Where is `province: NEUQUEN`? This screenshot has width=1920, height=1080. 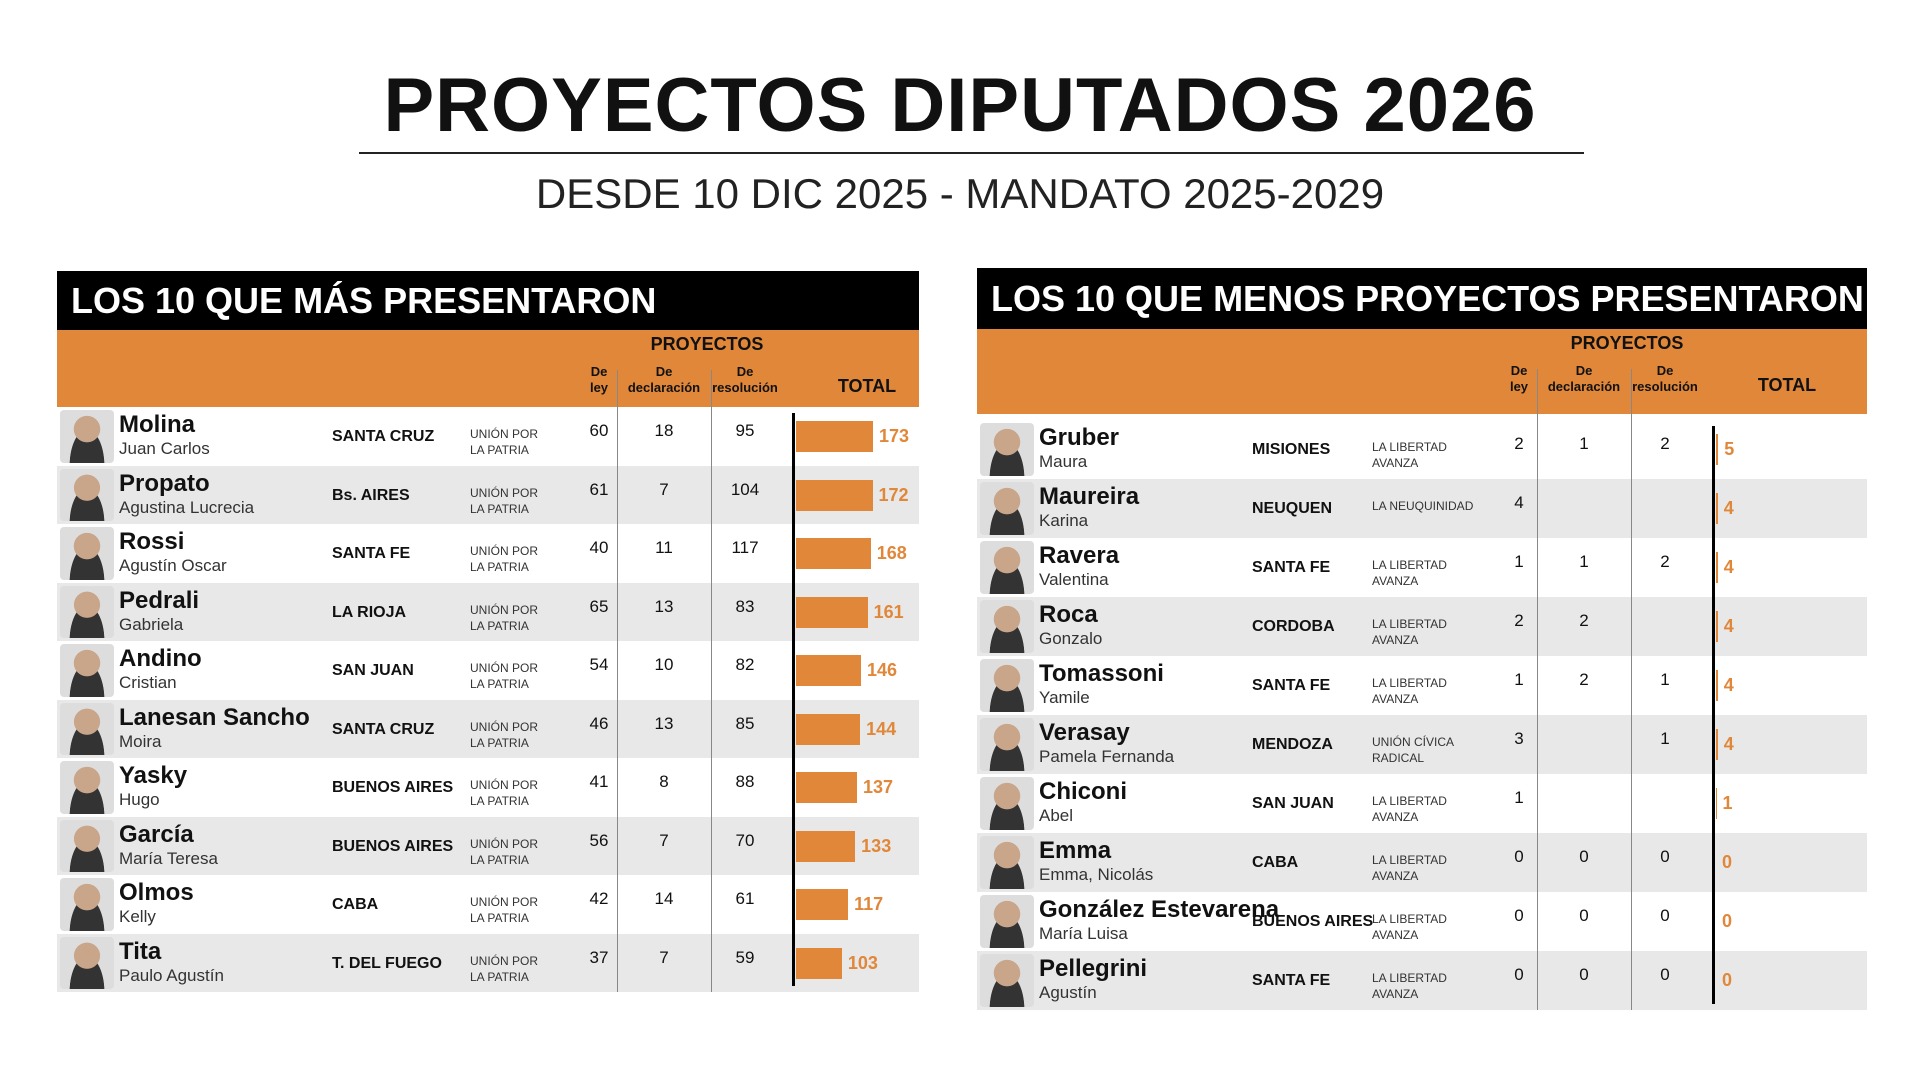 province: NEUQUEN is located at coordinates (1292, 508).